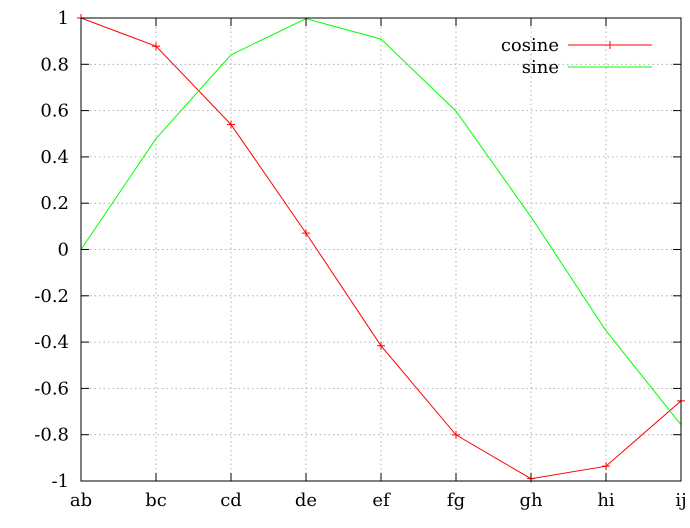 The image size is (690, 528). What do you see at coordinates (54, 64) in the screenshot?
I see `y-tick-label: 0.8` at bounding box center [54, 64].